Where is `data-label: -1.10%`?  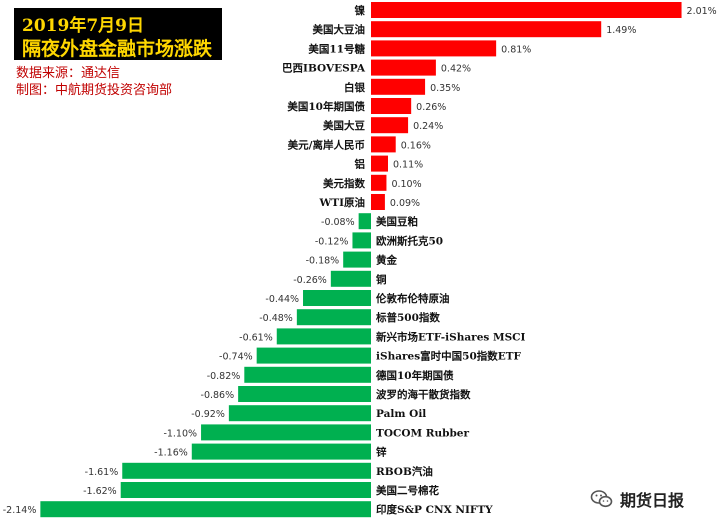
data-label: -1.10% is located at coordinates (180, 433).